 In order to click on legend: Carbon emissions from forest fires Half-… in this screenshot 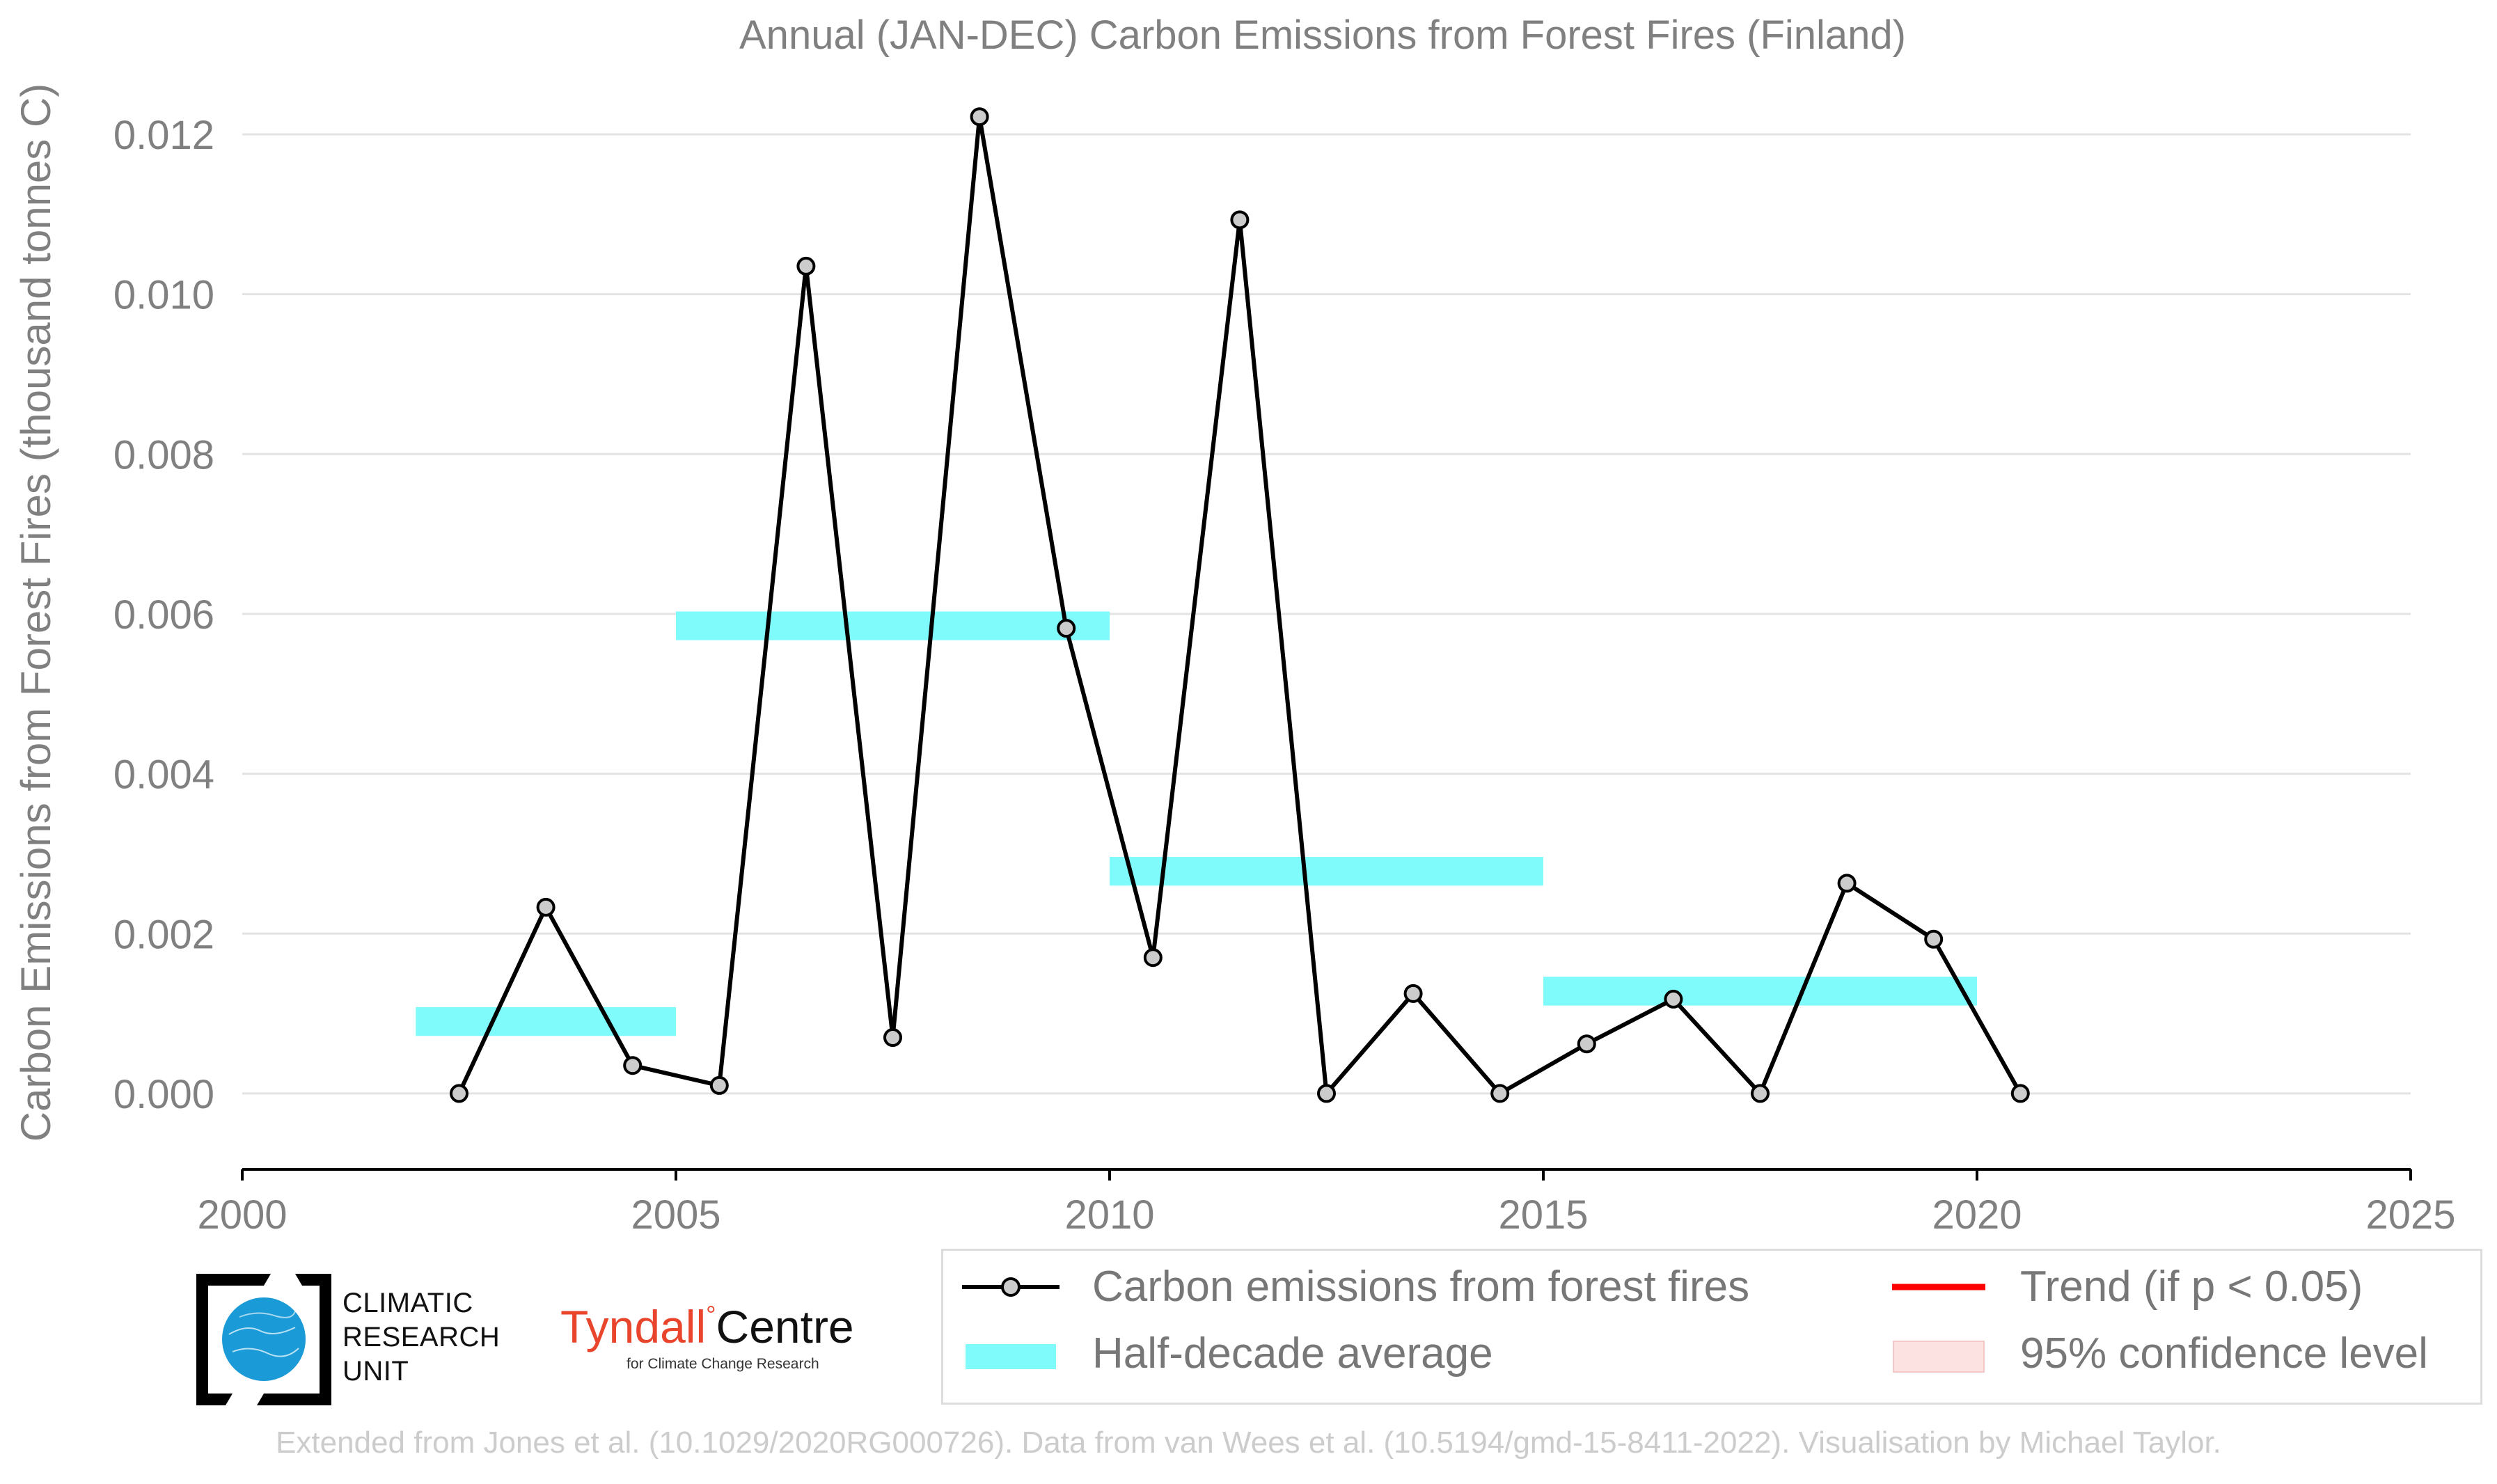, I will do `click(1712, 1327)`.